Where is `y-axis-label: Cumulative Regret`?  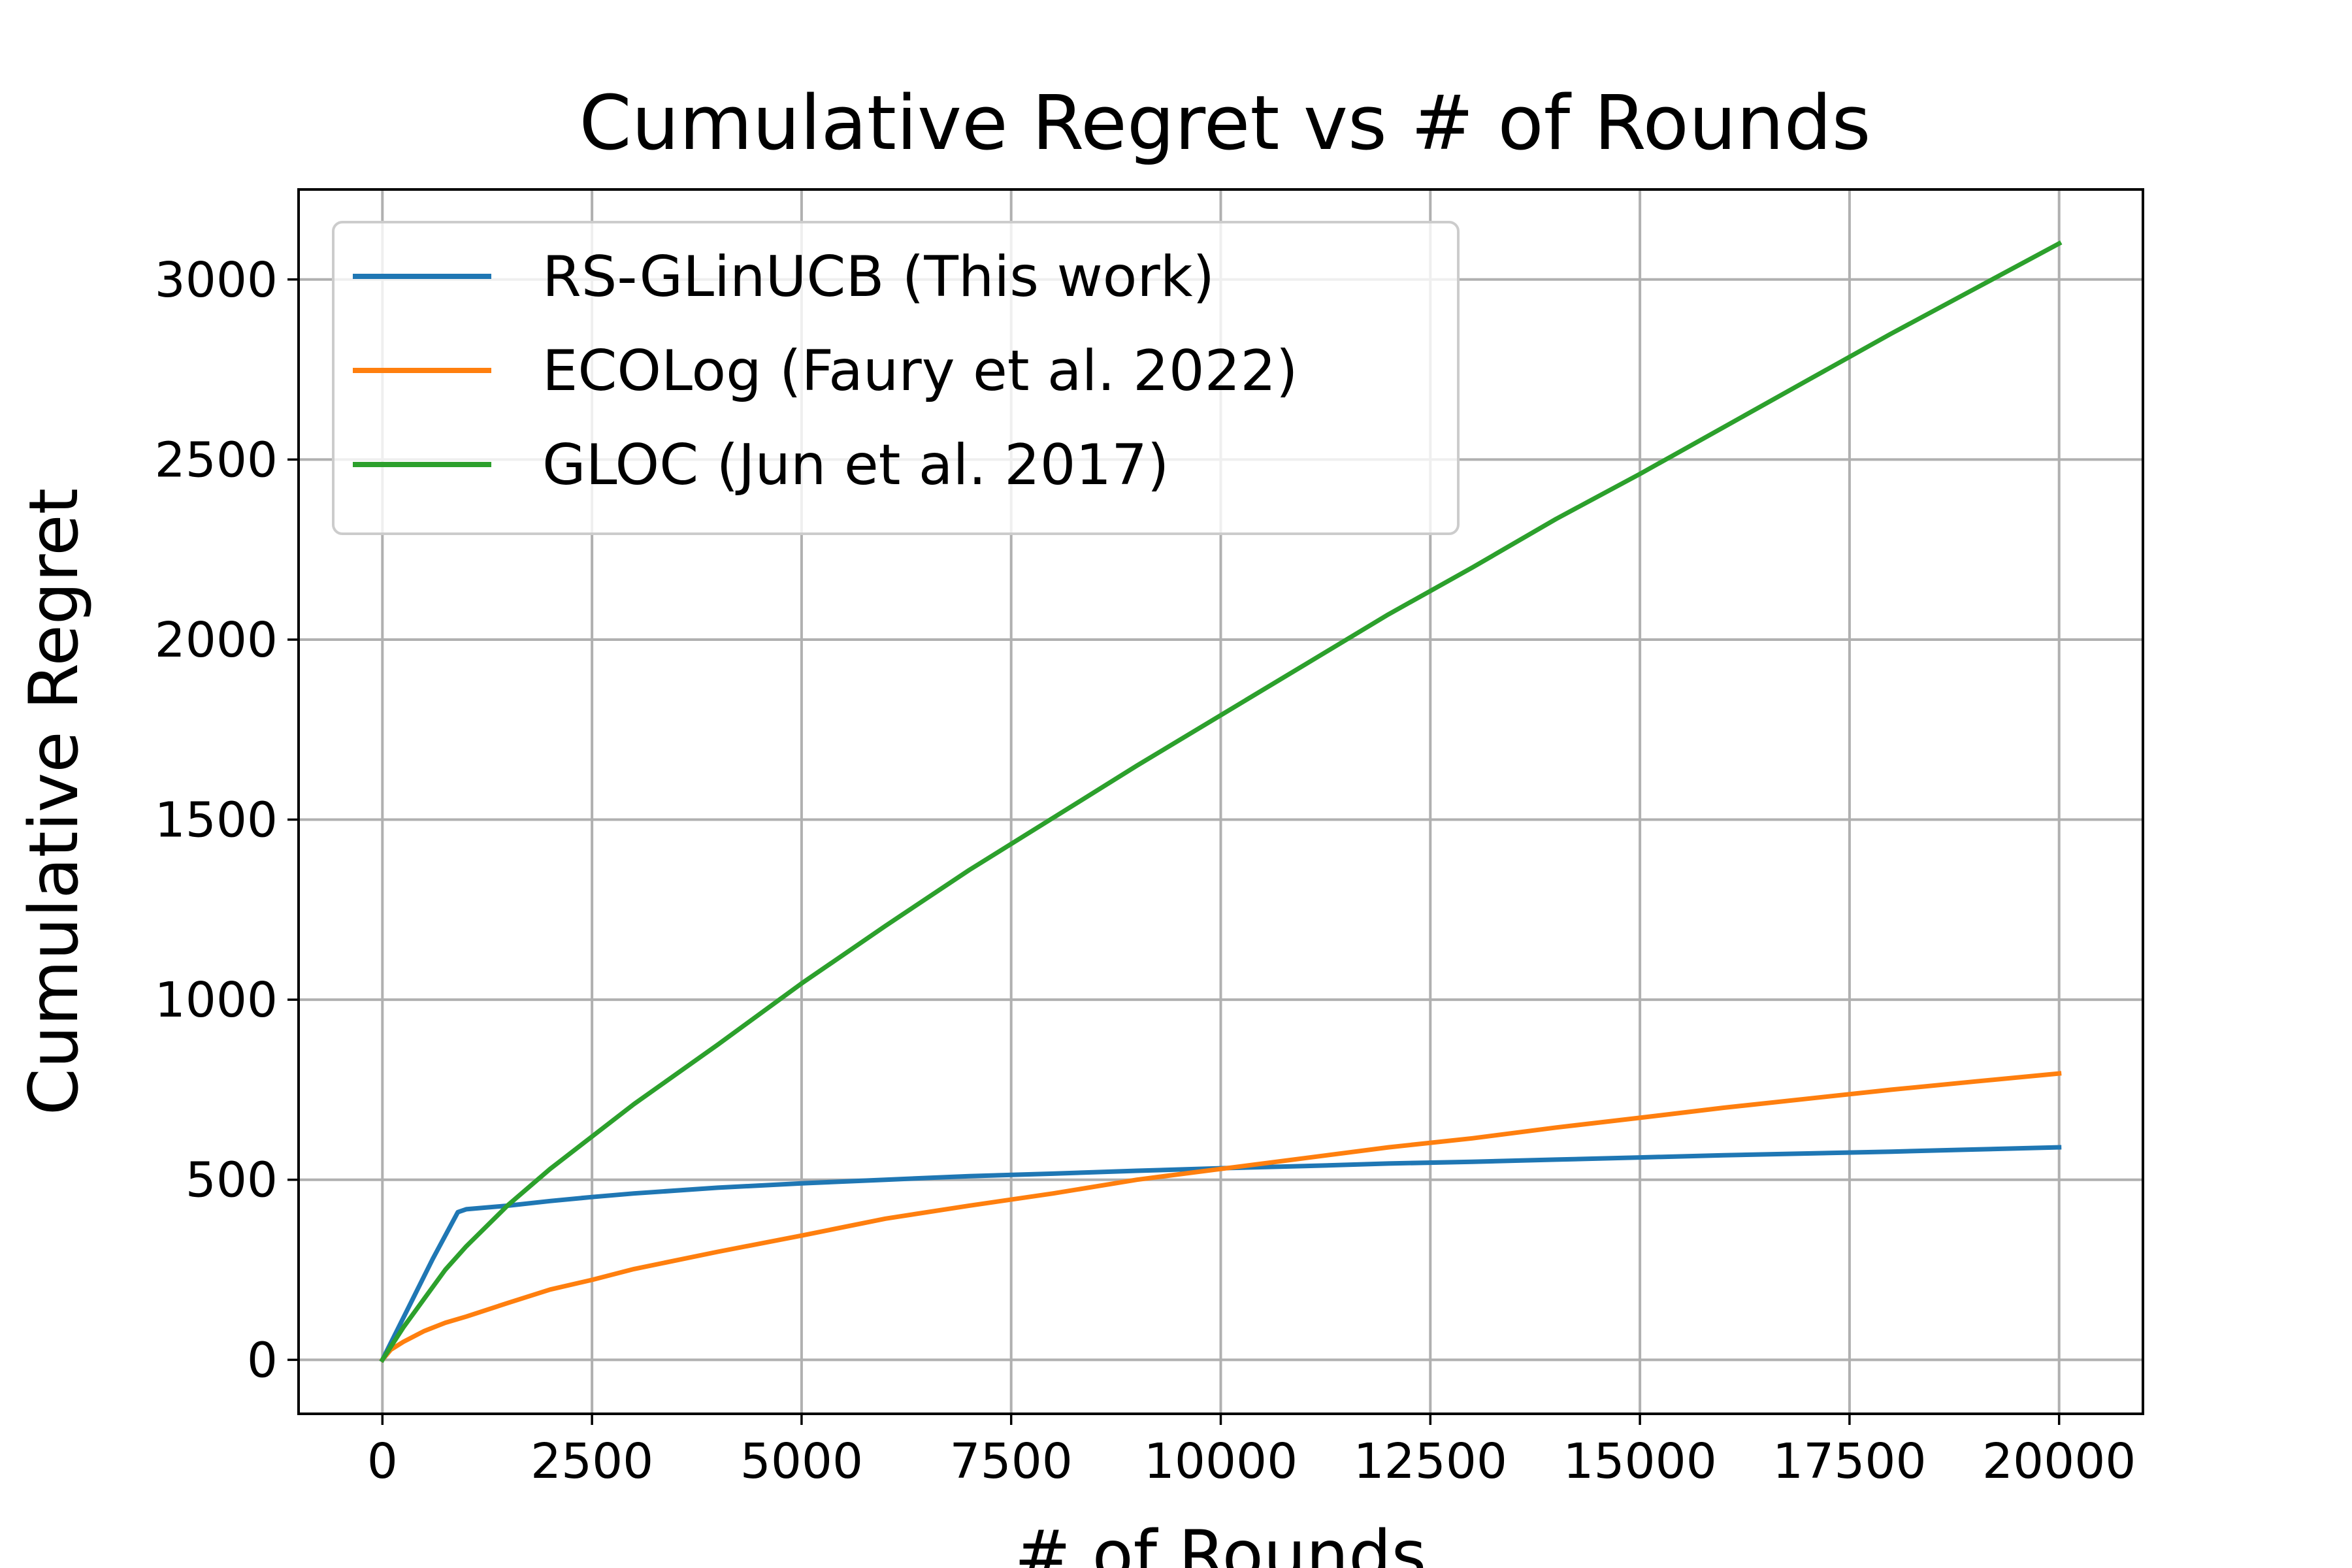 y-axis-label: Cumulative Regret is located at coordinates (54, 801).